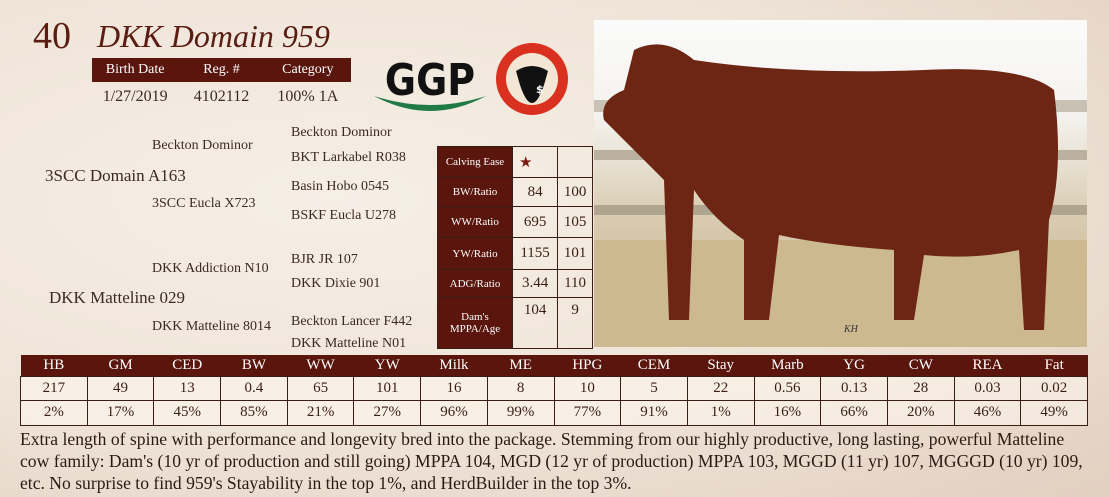 Image resolution: width=1109 pixels, height=497 pixels. Describe the element at coordinates (535, 323) in the screenshot. I see `perf-value: 104` at that location.